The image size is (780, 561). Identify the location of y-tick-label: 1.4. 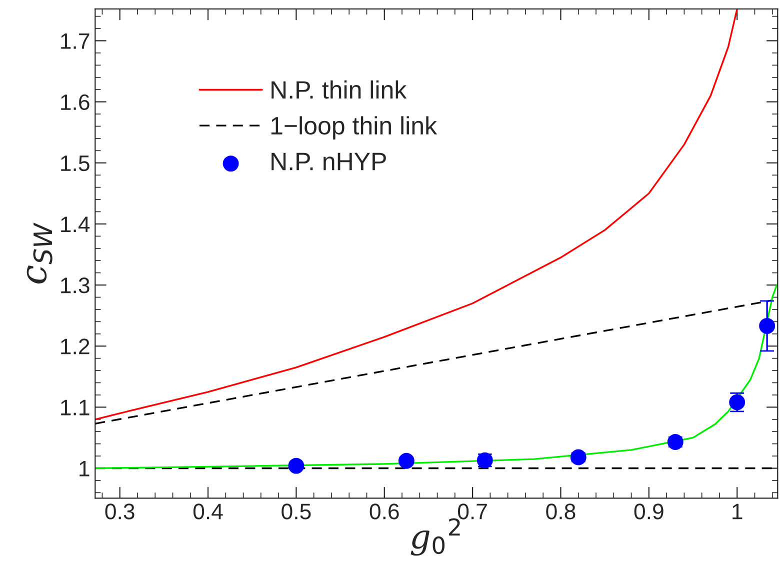
(75, 224).